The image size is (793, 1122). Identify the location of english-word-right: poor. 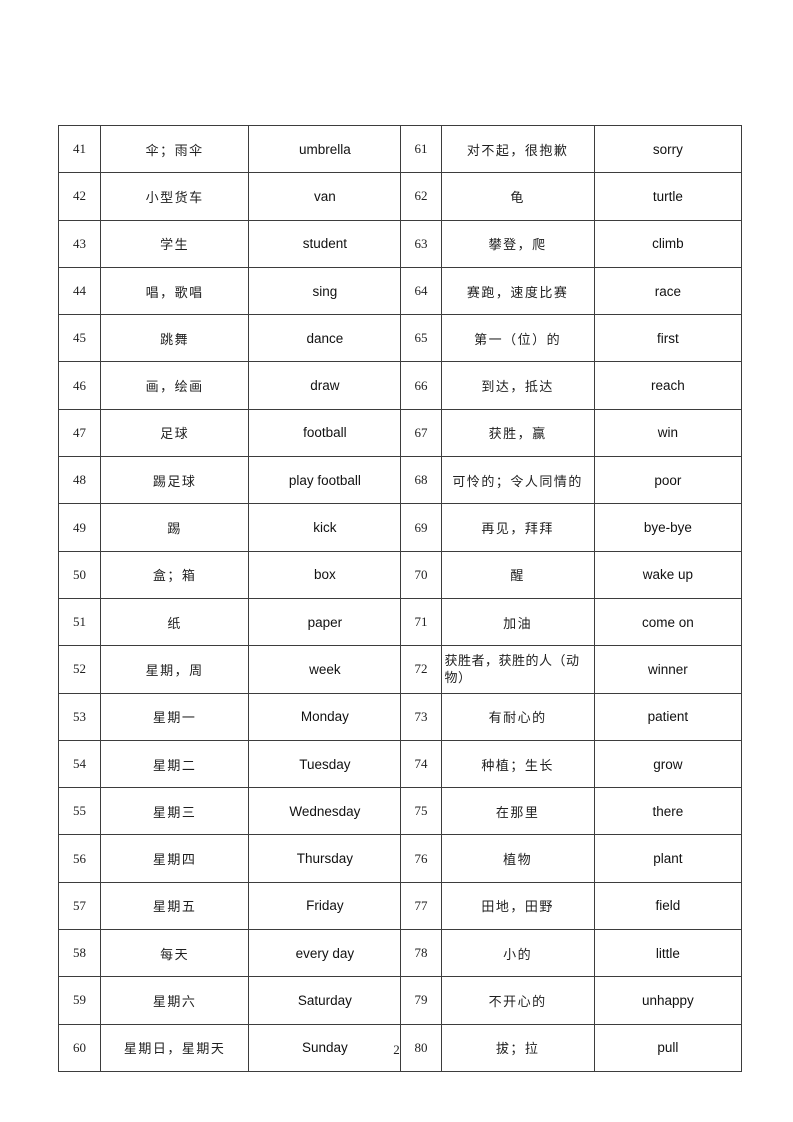
(668, 480).